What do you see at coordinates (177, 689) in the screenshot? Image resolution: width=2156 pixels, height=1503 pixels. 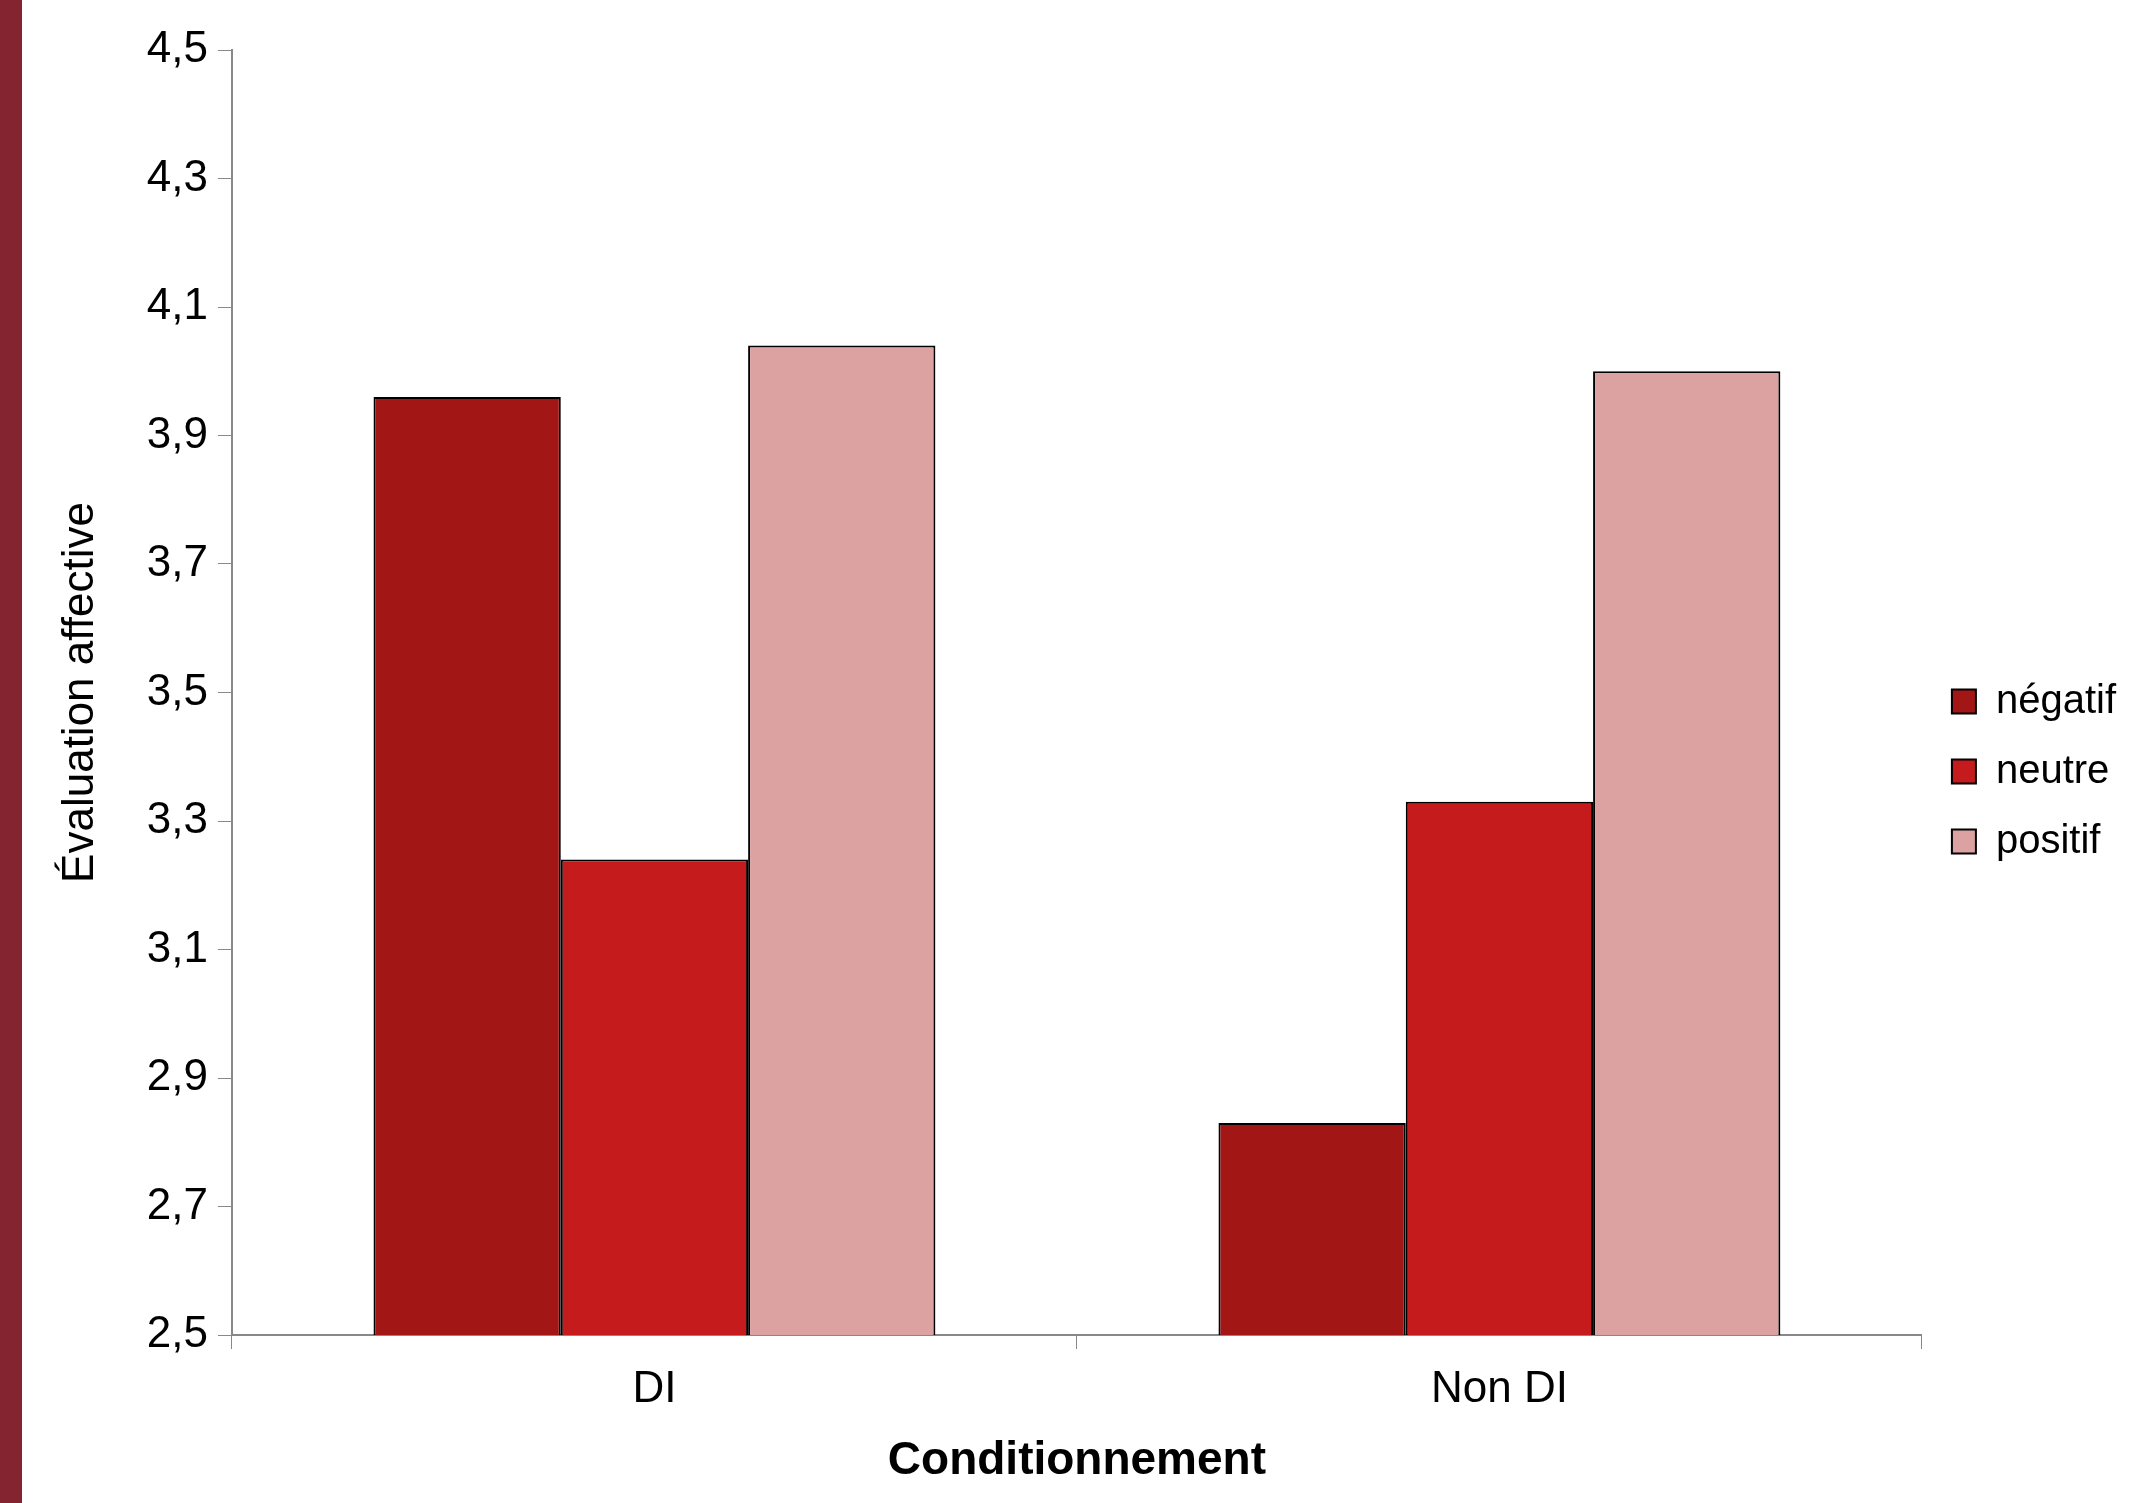 I see `y-tick-label: 3,5` at bounding box center [177, 689].